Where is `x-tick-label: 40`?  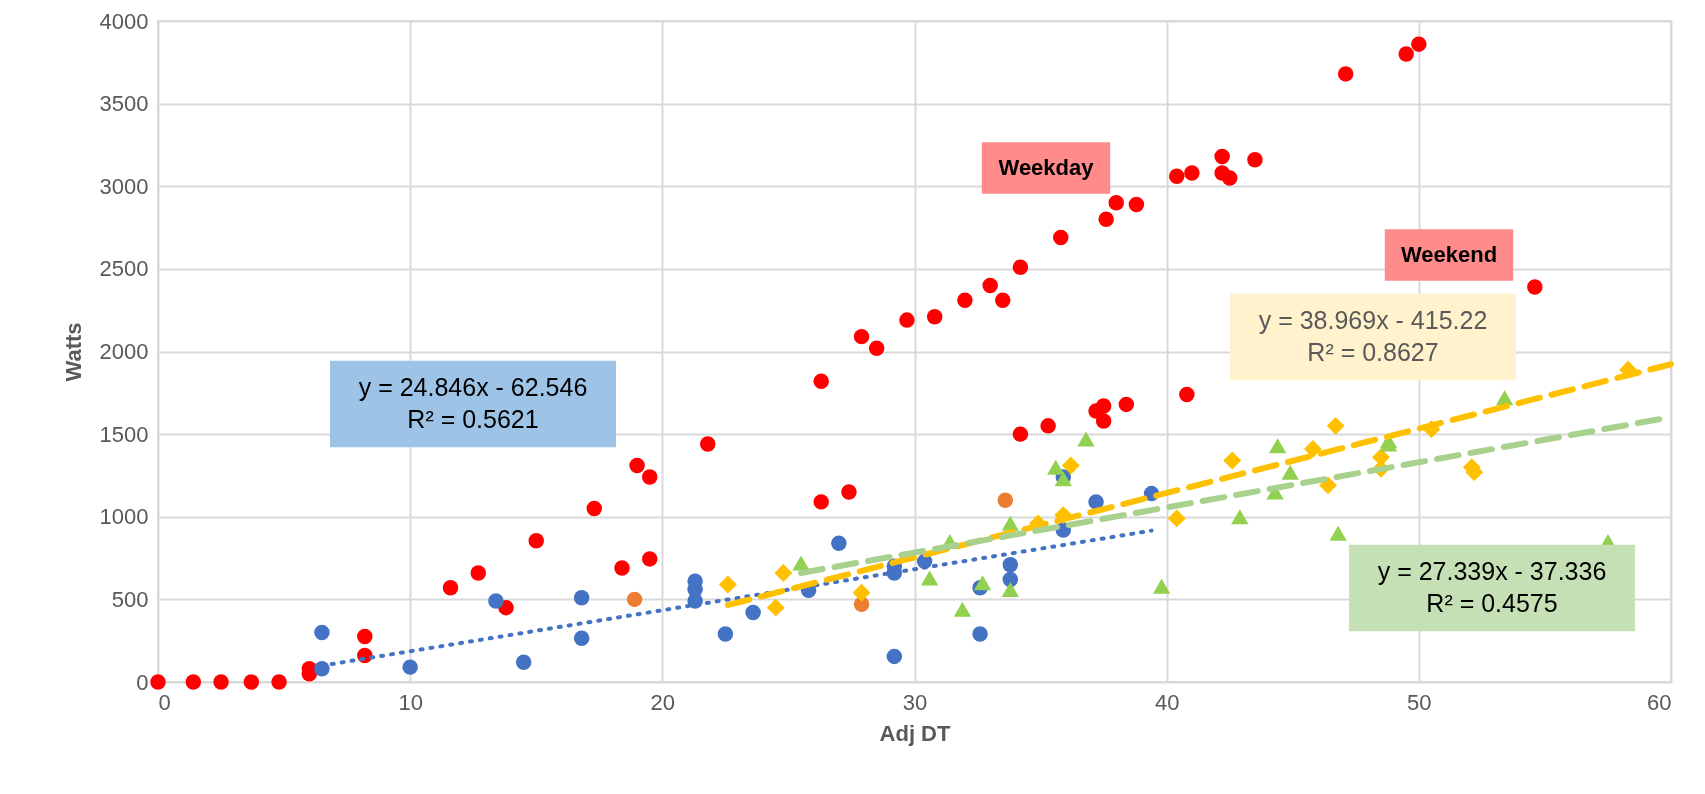
x-tick-label: 40 is located at coordinates (1167, 702).